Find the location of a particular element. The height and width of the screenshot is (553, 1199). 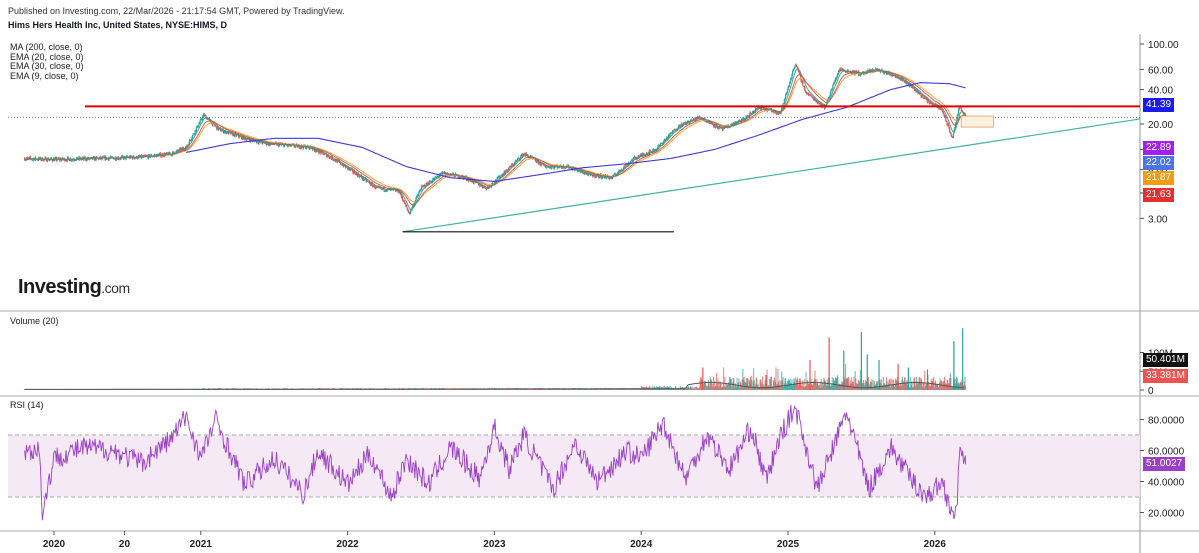

rsi-pane-title: RSI (14) is located at coordinates (27, 405).